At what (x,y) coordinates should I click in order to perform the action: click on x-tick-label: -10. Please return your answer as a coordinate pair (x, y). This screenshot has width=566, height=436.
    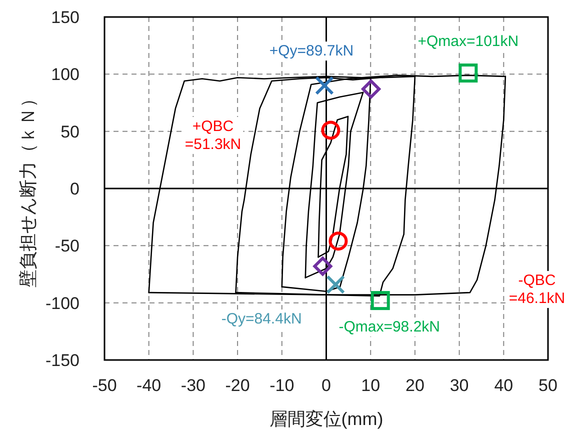
    Looking at the image, I should click on (282, 385).